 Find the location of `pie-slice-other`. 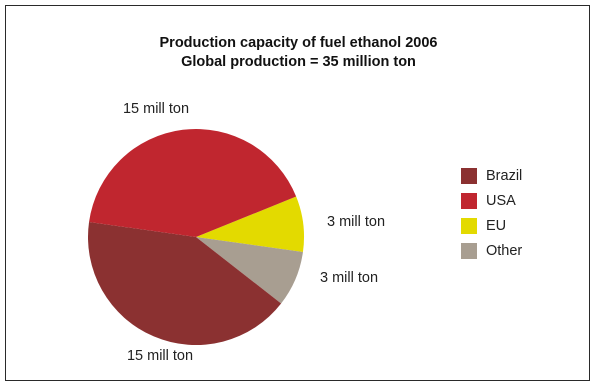

pie-slice-other is located at coordinates (249, 270).